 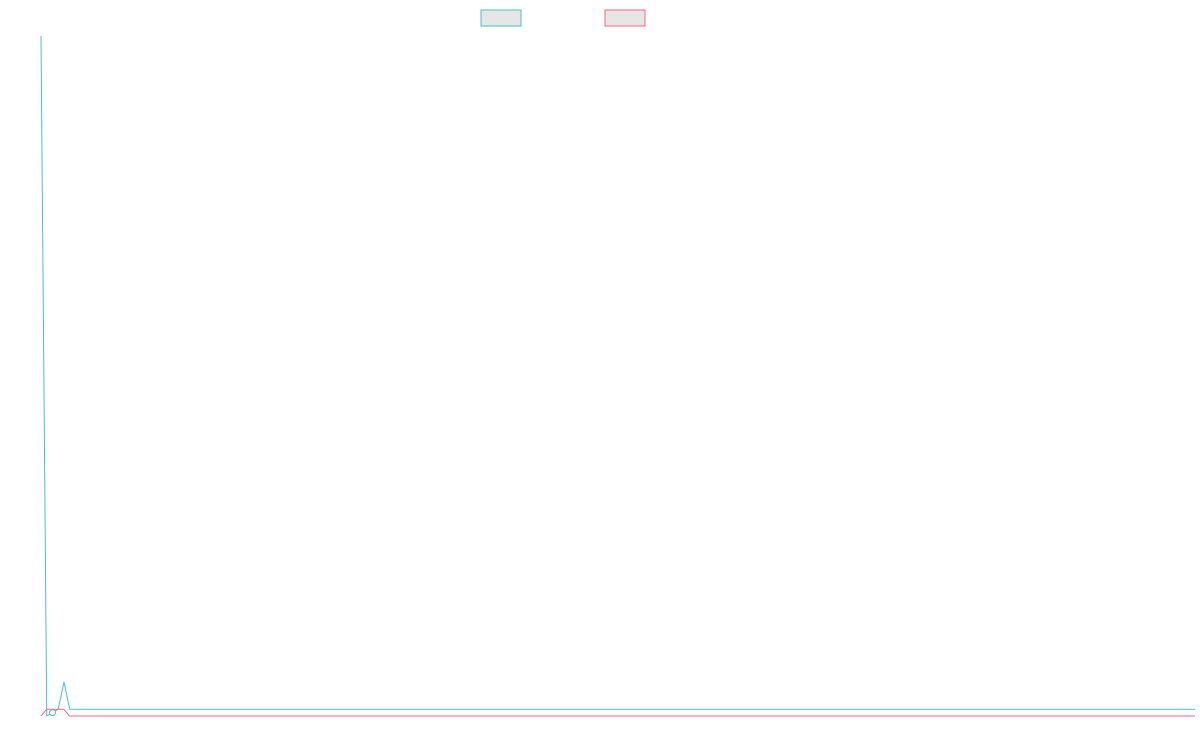 What do you see at coordinates (563, 18) in the screenshot?
I see `chart-legend` at bounding box center [563, 18].